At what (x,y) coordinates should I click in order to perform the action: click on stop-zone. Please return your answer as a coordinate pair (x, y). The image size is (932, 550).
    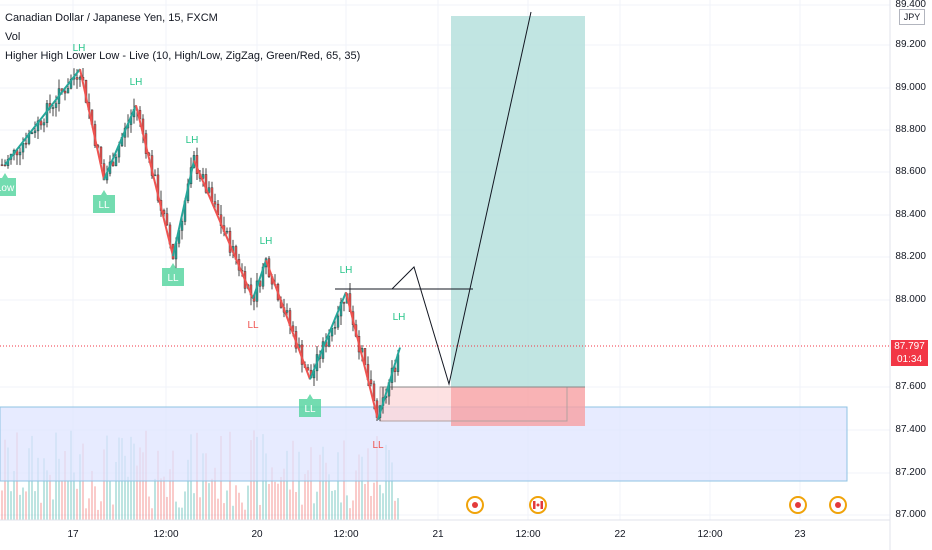
    Looking at the image, I should click on (518, 406).